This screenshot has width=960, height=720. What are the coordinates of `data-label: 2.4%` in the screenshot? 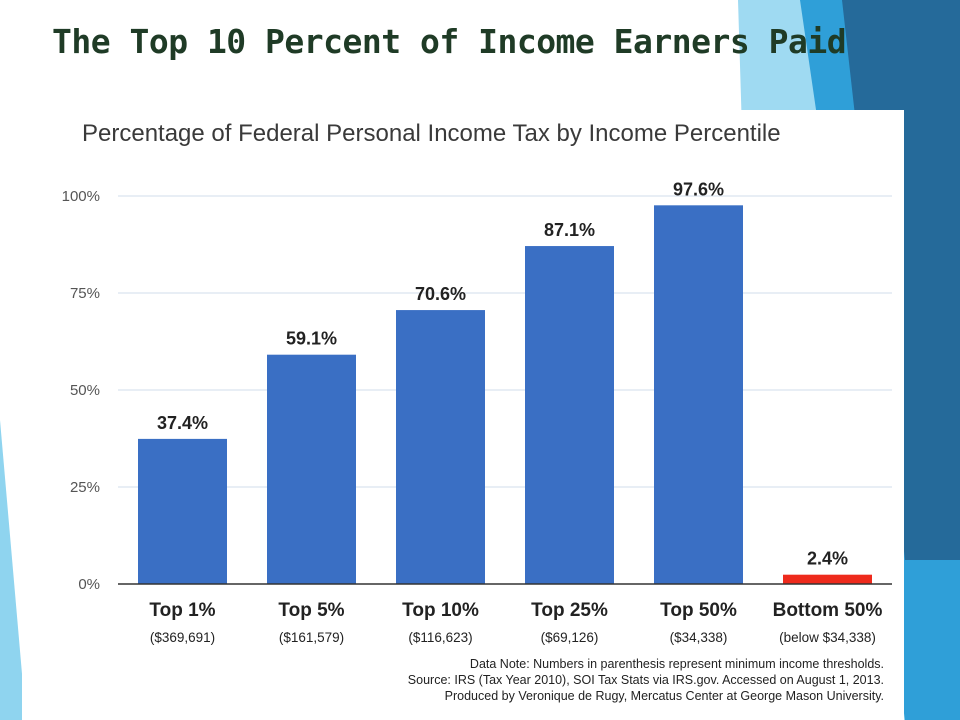 It's located at (827, 559).